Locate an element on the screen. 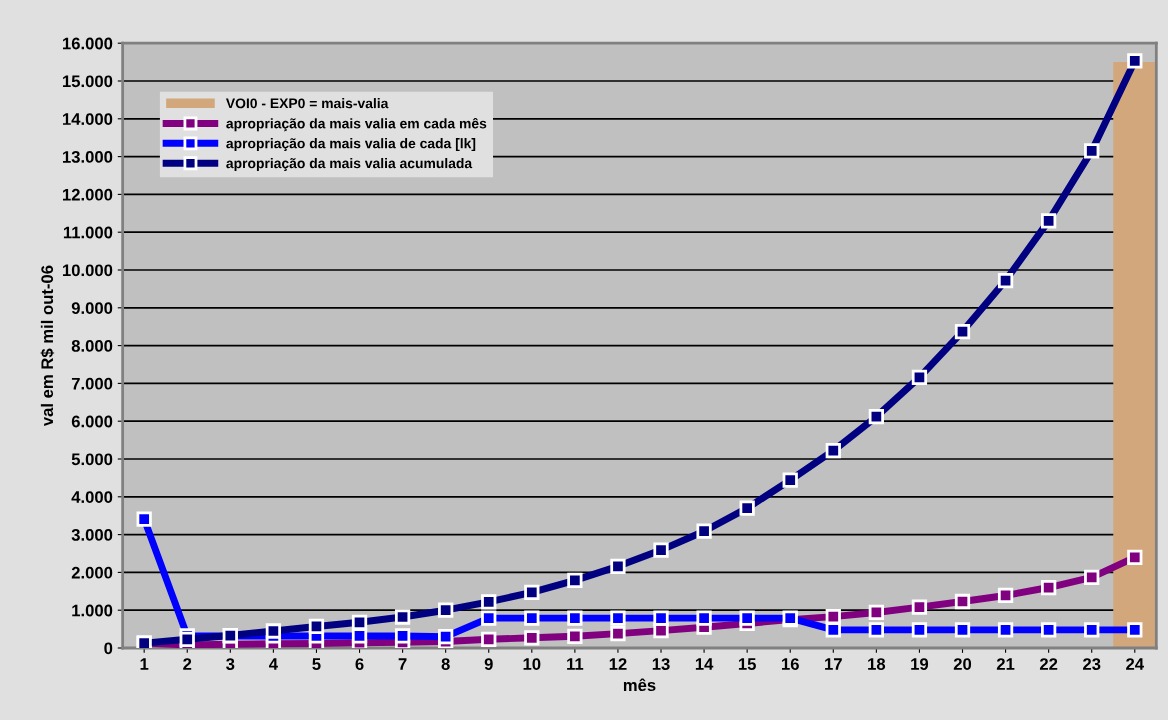 This screenshot has height=720, width=1168. x-tick-label: 9 is located at coordinates (488, 664).